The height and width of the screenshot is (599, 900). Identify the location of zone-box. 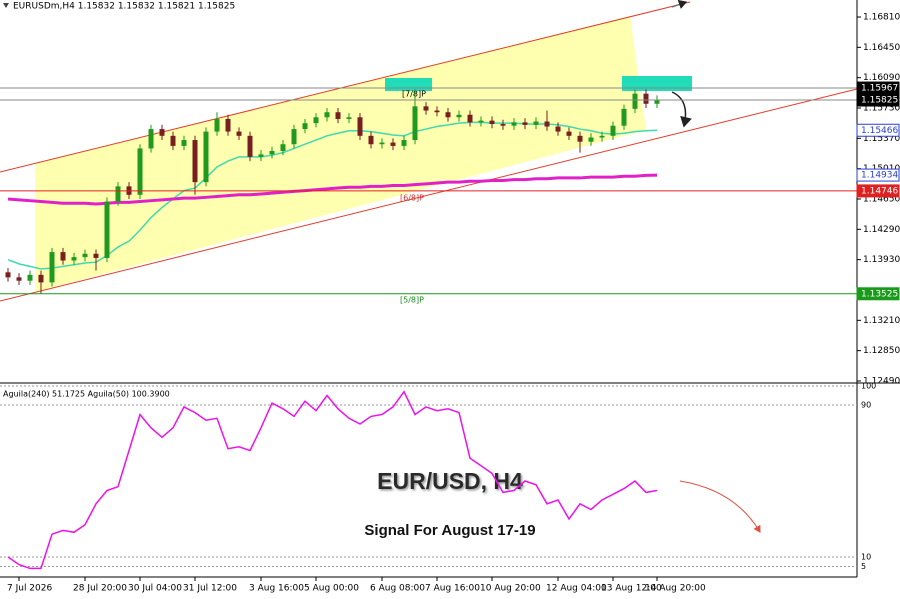
(657, 83).